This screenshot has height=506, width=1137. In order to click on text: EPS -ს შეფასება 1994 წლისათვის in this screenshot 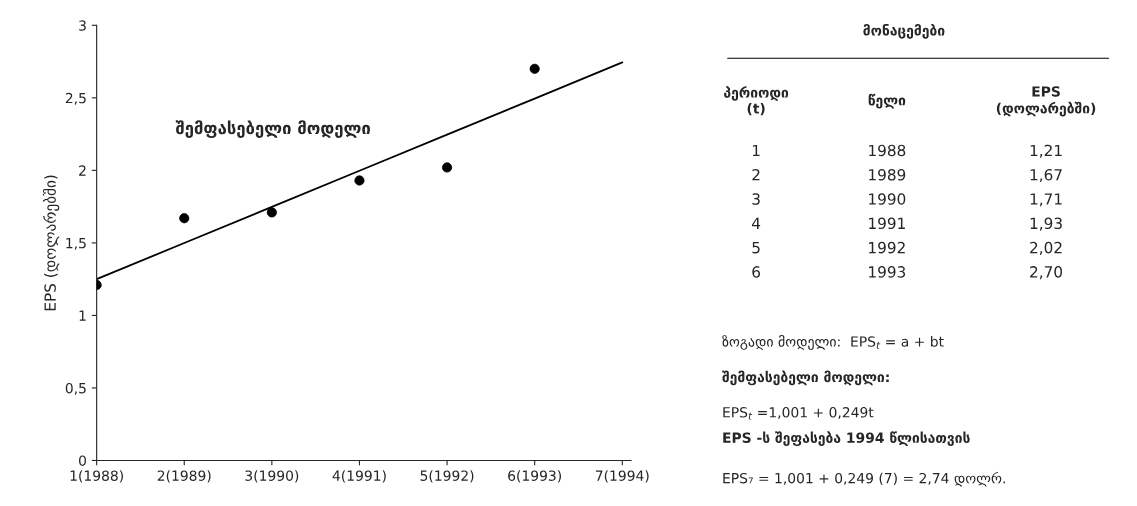, I will do `click(846, 438)`.